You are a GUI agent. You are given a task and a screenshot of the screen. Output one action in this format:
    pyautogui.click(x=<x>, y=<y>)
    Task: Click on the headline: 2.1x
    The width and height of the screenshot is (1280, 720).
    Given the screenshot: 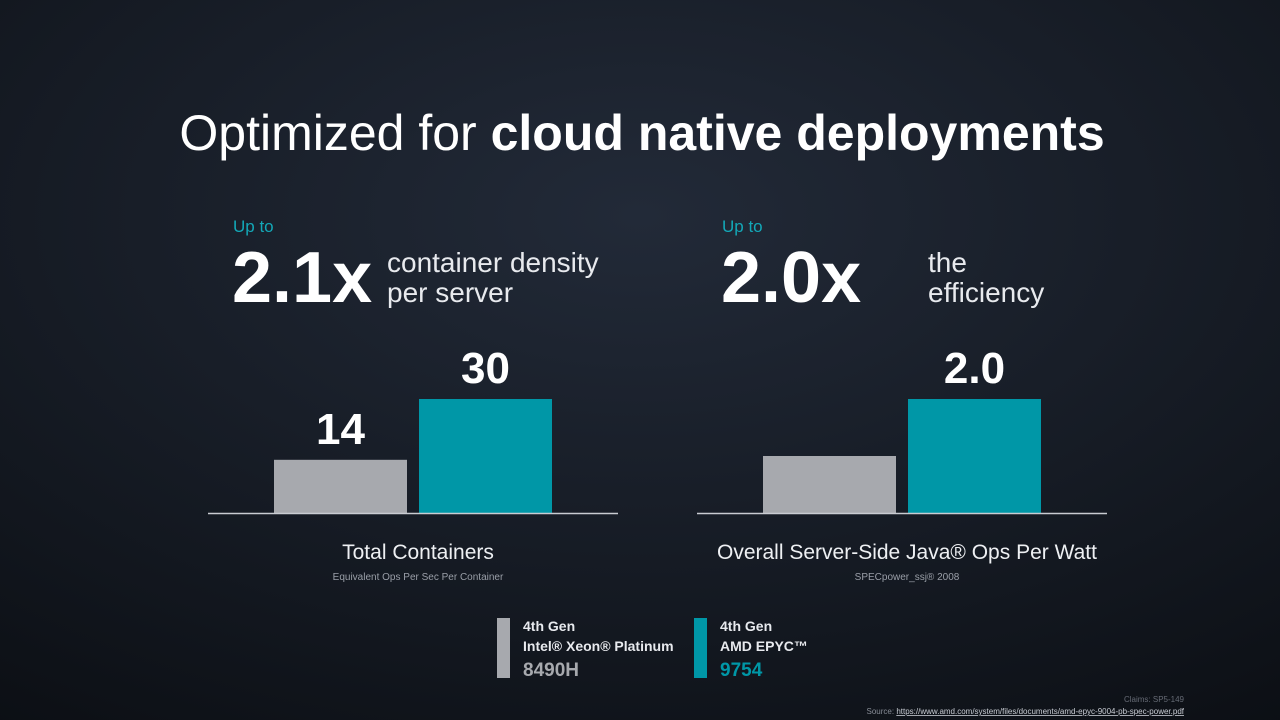 What is the action you would take?
    pyautogui.click(x=302, y=278)
    